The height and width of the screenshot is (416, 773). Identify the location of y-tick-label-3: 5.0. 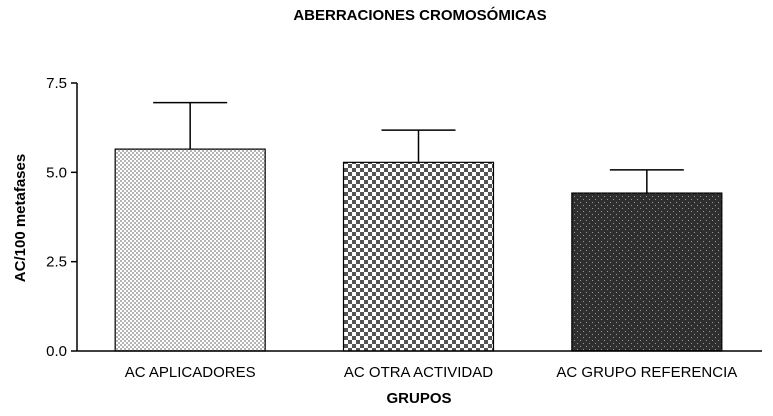
(56, 172).